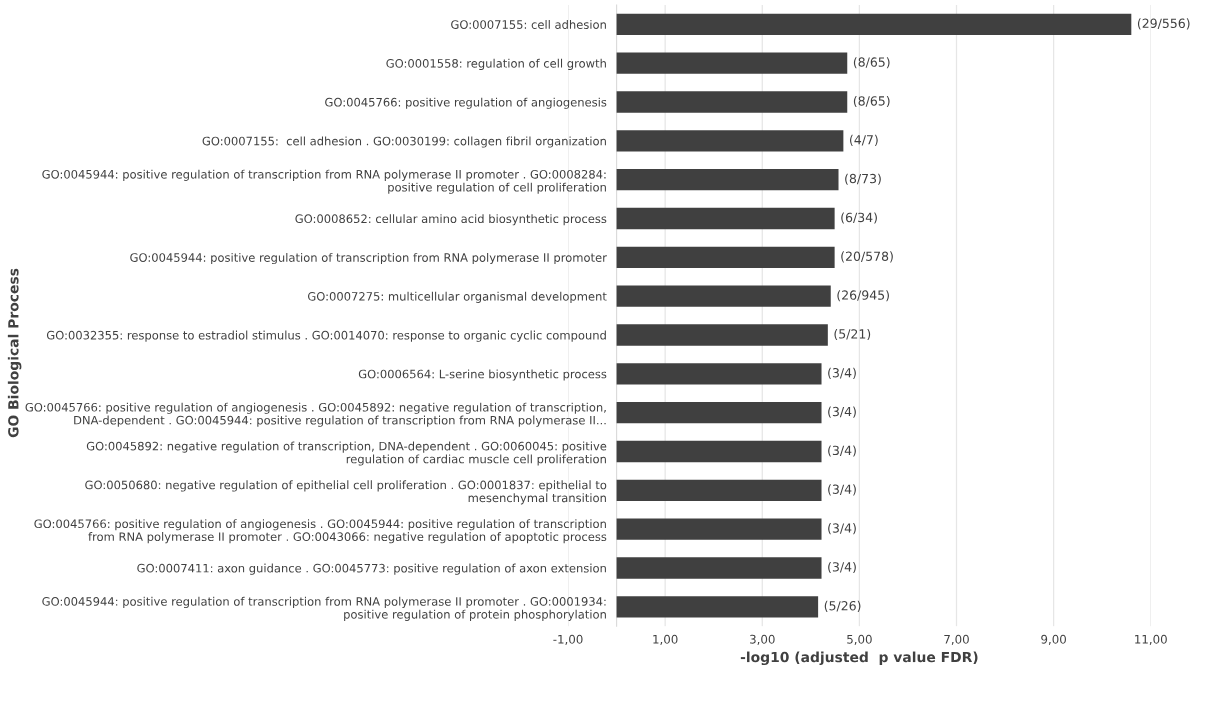 The width and height of the screenshot is (1219, 706). What do you see at coordinates (496, 64) in the screenshot?
I see `y-tick-label: GO:0001558: regulation of cell growth` at bounding box center [496, 64].